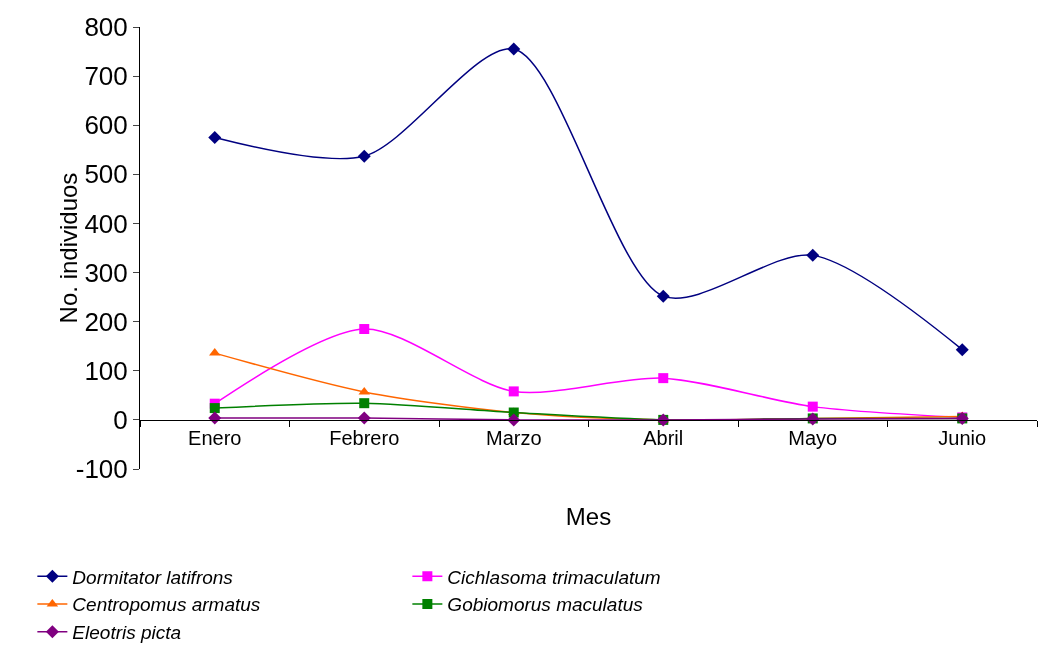 The width and height of the screenshot is (1057, 664). What do you see at coordinates (106, 174) in the screenshot?
I see `y-tick-label: 500` at bounding box center [106, 174].